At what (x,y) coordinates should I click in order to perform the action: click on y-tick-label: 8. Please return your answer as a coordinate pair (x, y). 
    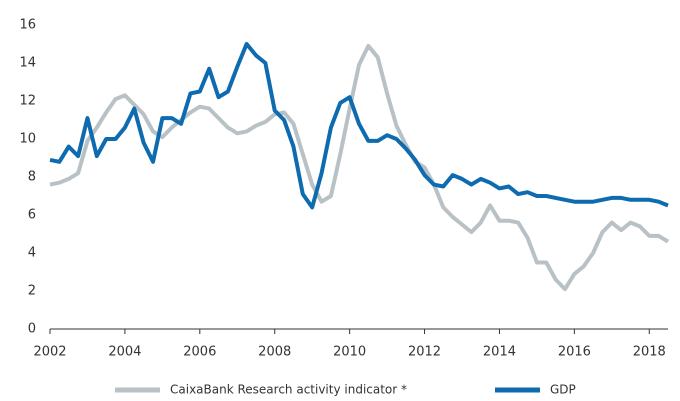
    Looking at the image, I should click on (32, 177).